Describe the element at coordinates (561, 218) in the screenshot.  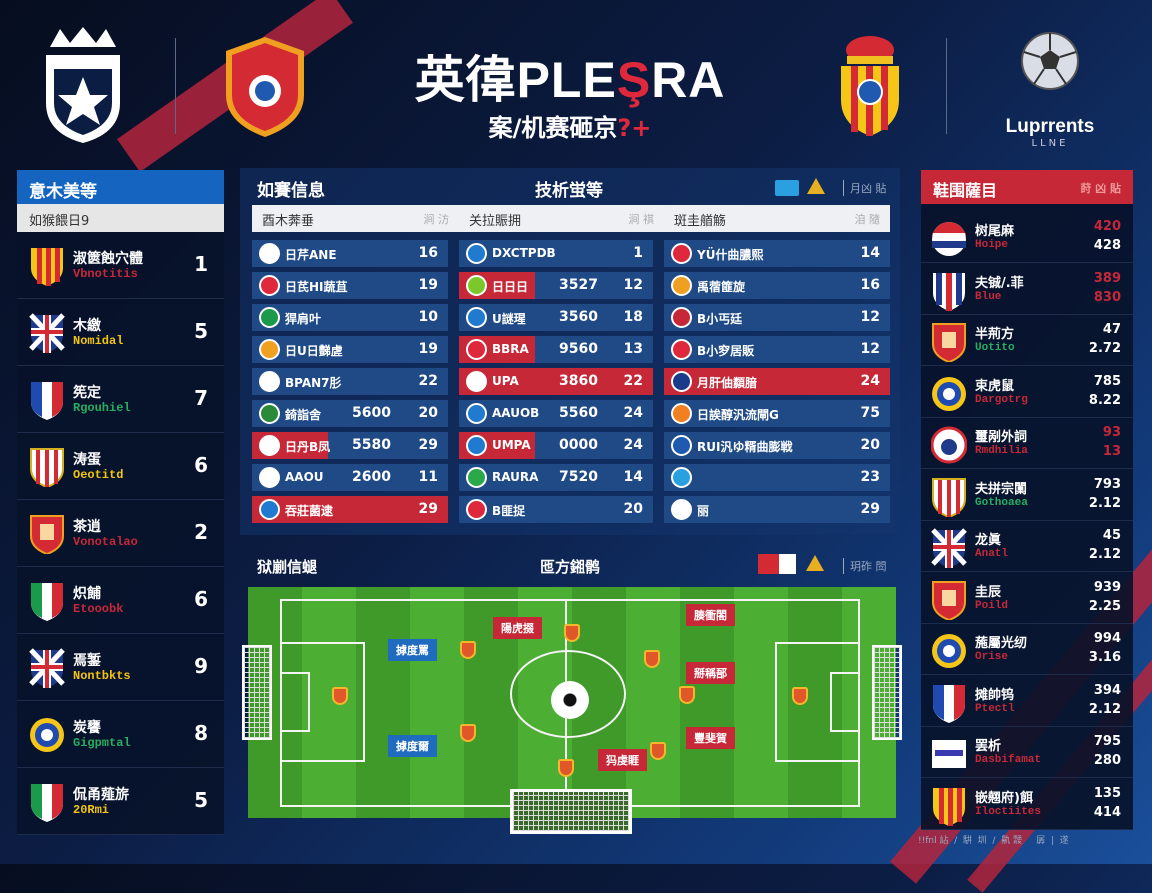
I see `column-header: 关拉賑拥 涧 祺` at that location.